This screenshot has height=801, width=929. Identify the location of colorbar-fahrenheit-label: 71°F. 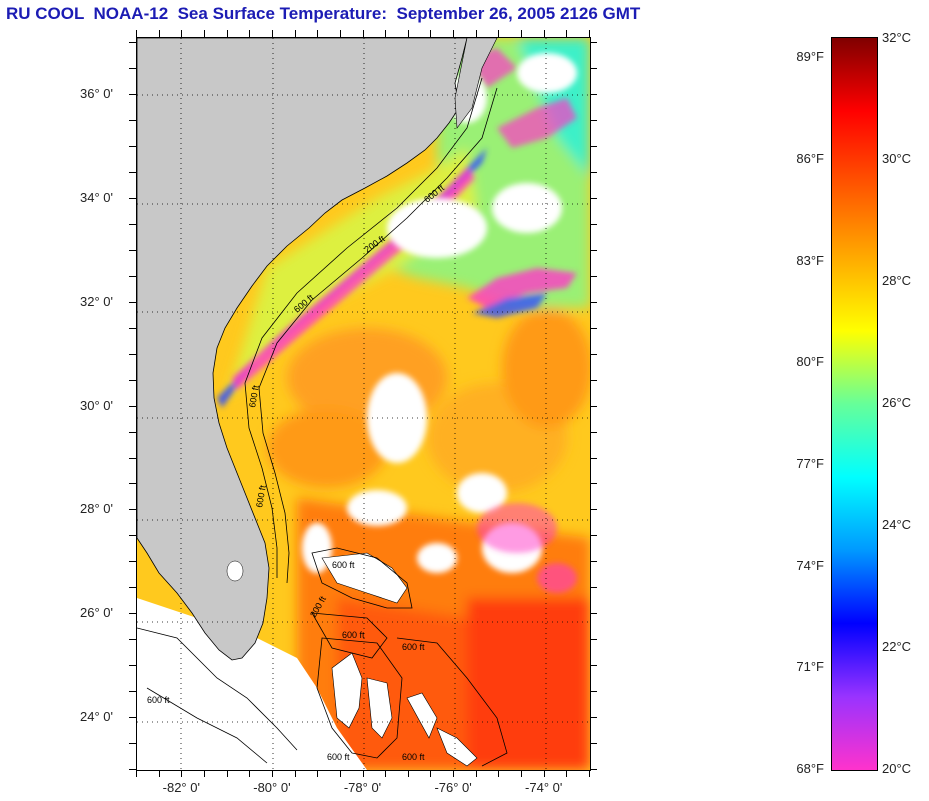
(810, 667).